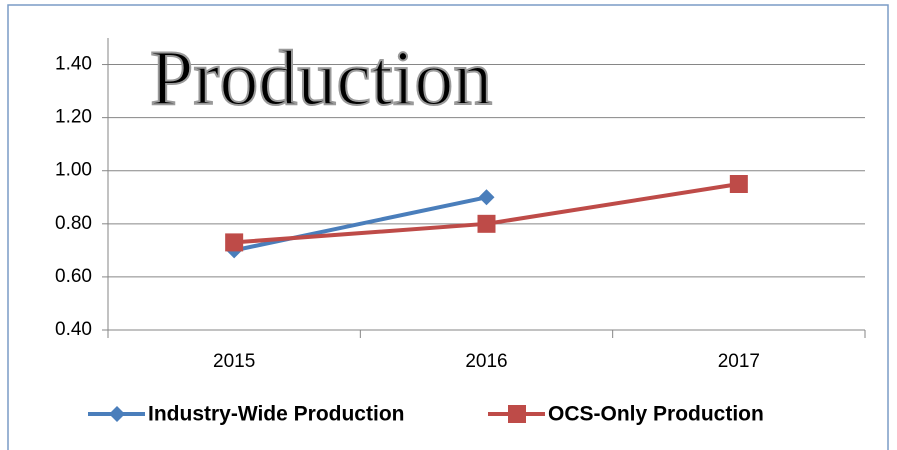 The image size is (897, 450). Describe the element at coordinates (486, 361) in the screenshot. I see `x-tick-label: 2016` at that location.